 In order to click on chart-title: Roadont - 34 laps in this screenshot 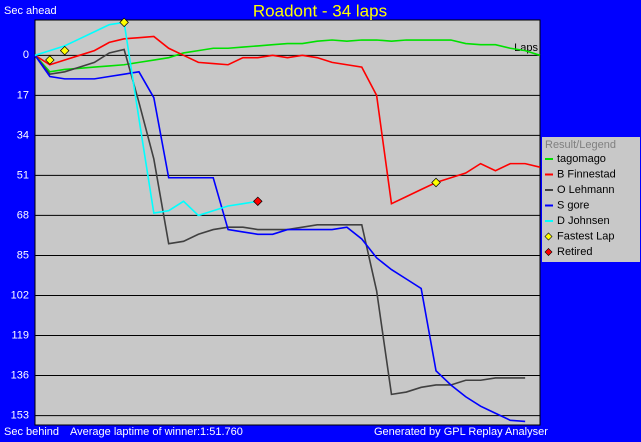, I will do `click(320, 10)`.